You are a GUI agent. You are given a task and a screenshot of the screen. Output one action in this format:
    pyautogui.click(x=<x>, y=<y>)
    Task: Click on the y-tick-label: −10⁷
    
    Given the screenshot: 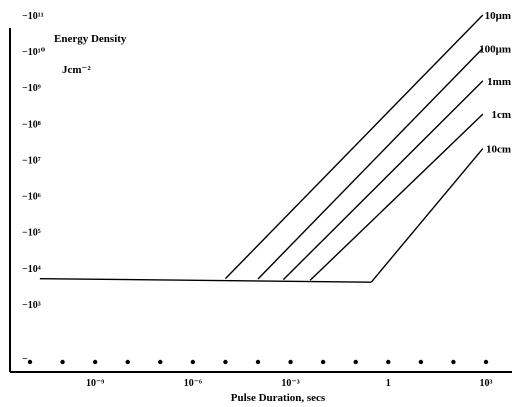 What is the action you would take?
    pyautogui.click(x=31, y=160)
    